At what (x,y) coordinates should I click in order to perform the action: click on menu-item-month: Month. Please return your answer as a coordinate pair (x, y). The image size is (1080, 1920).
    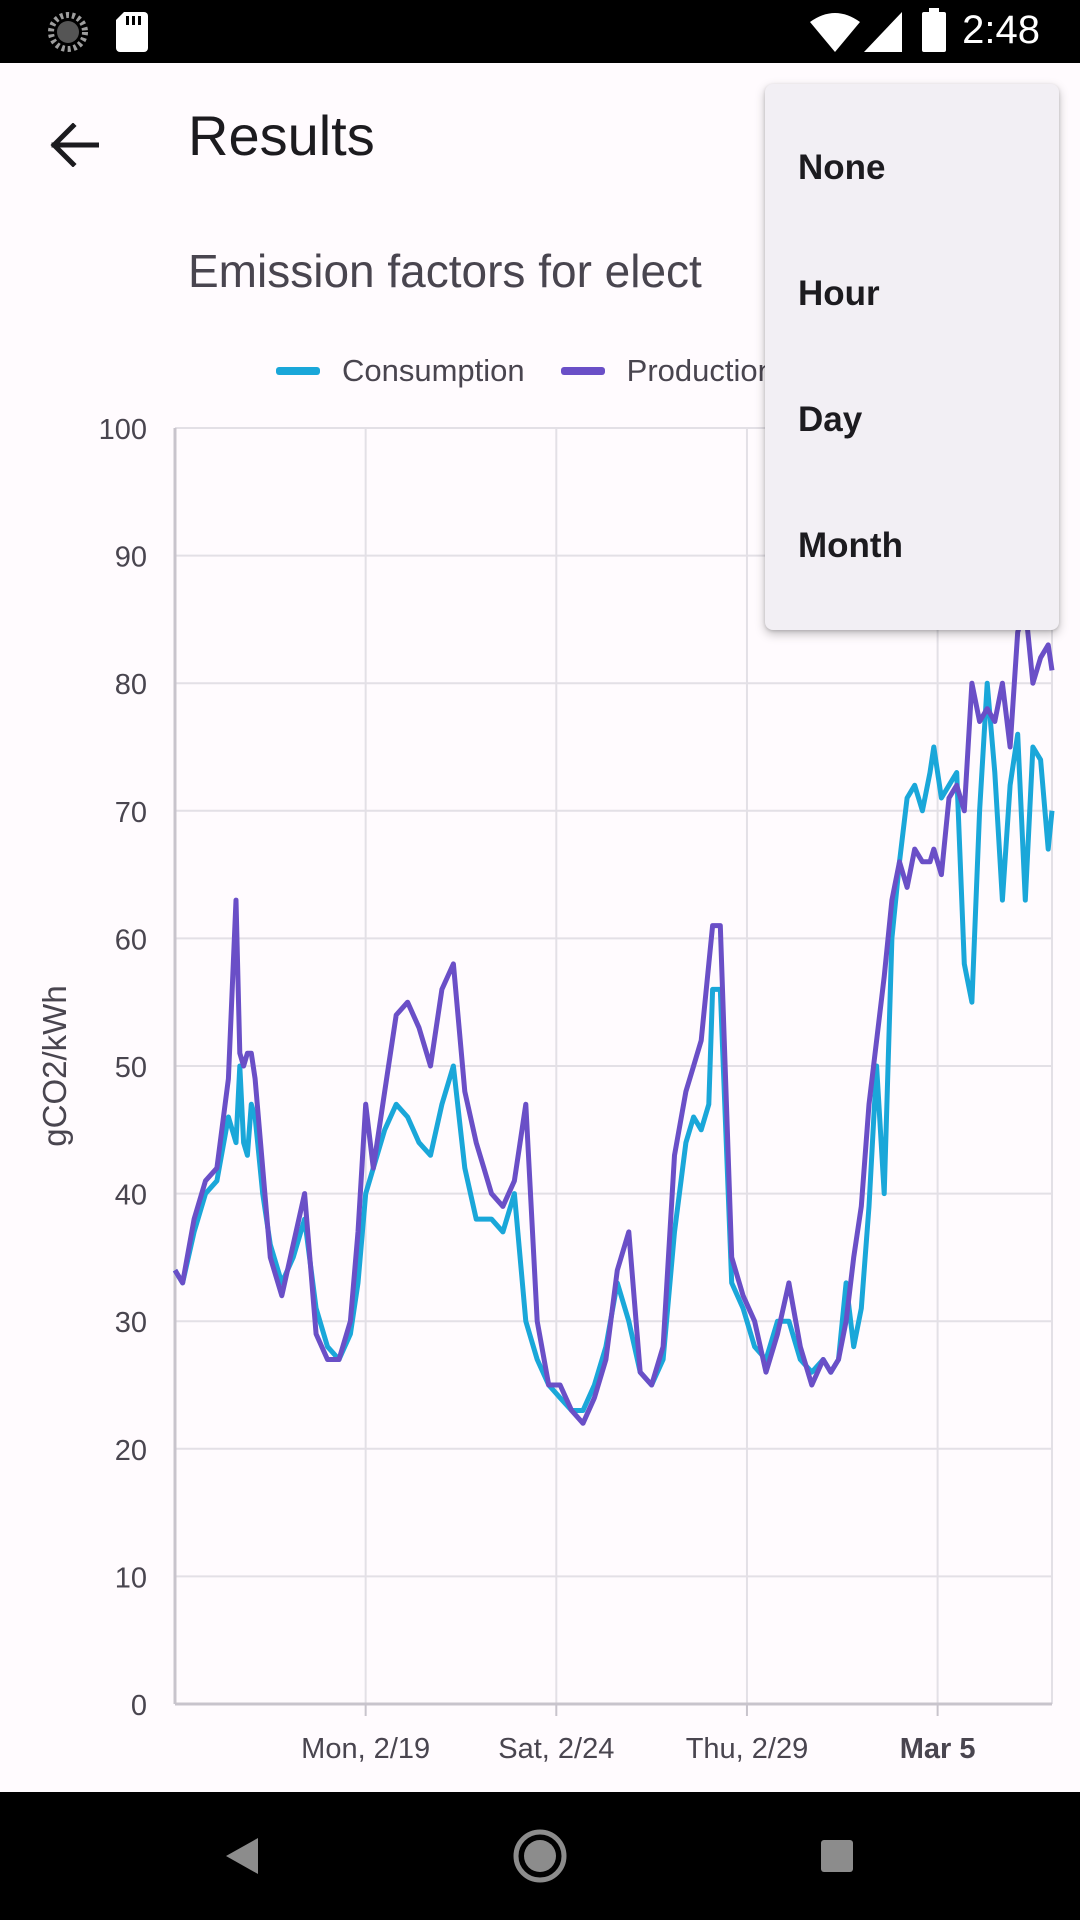
    Looking at the image, I should click on (850, 545).